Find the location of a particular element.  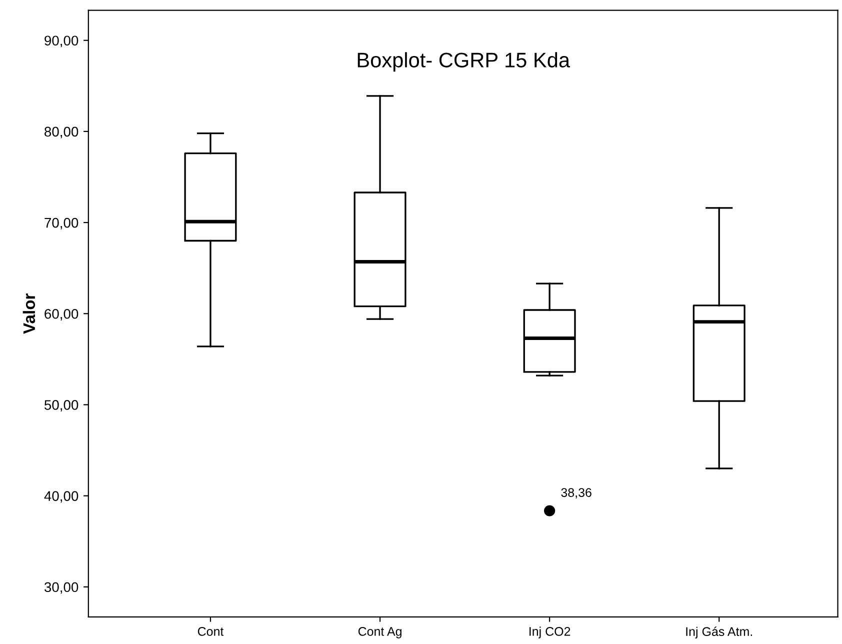

y-tick-label: 40,00 is located at coordinates (61, 497).